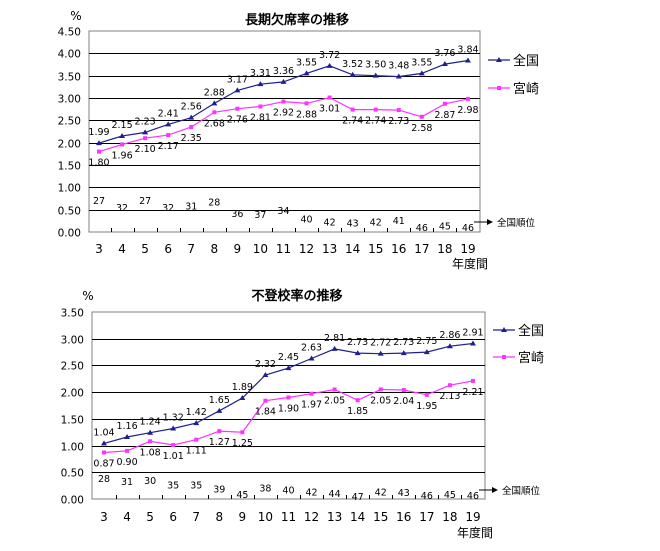 The height and width of the screenshot is (551, 660). Describe the element at coordinates (168, 146) in the screenshot. I see `data-label: 2.17` at that location.